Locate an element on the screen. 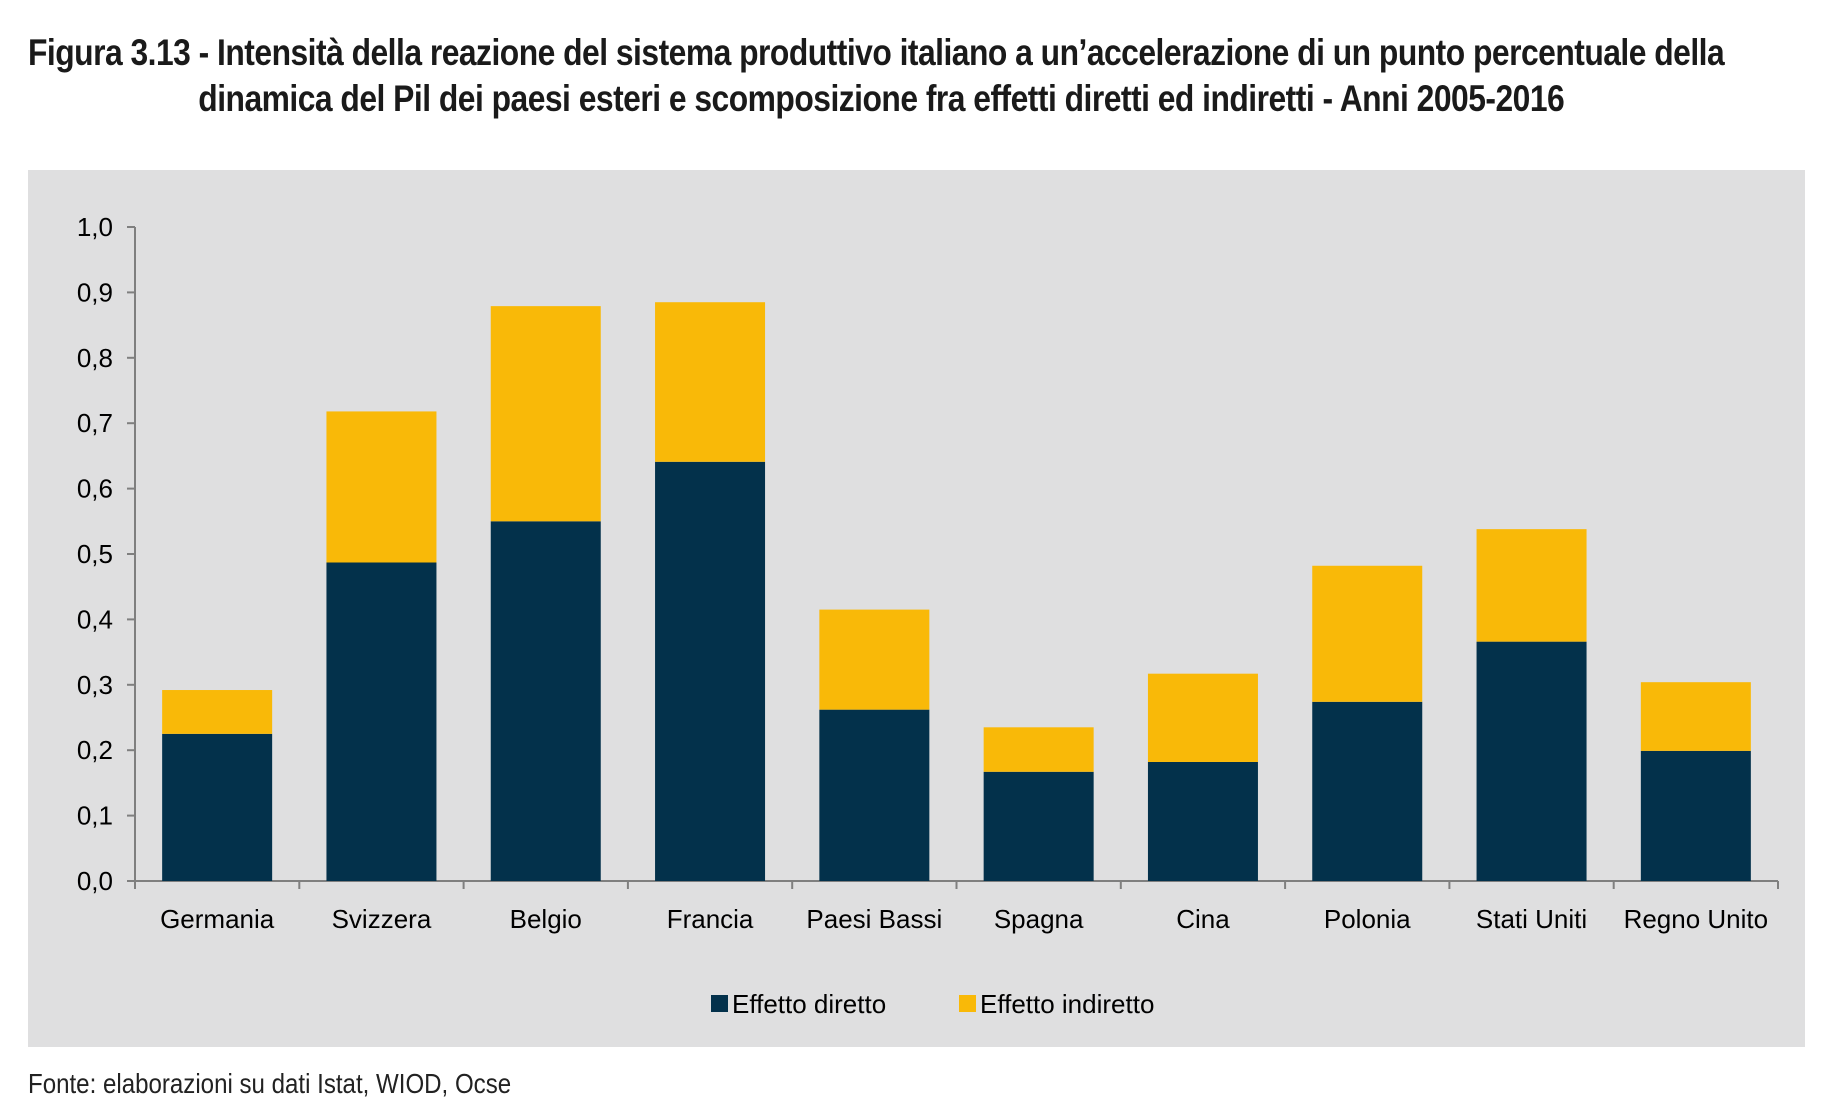  y-tick-label: 0,9 is located at coordinates (95, 292).